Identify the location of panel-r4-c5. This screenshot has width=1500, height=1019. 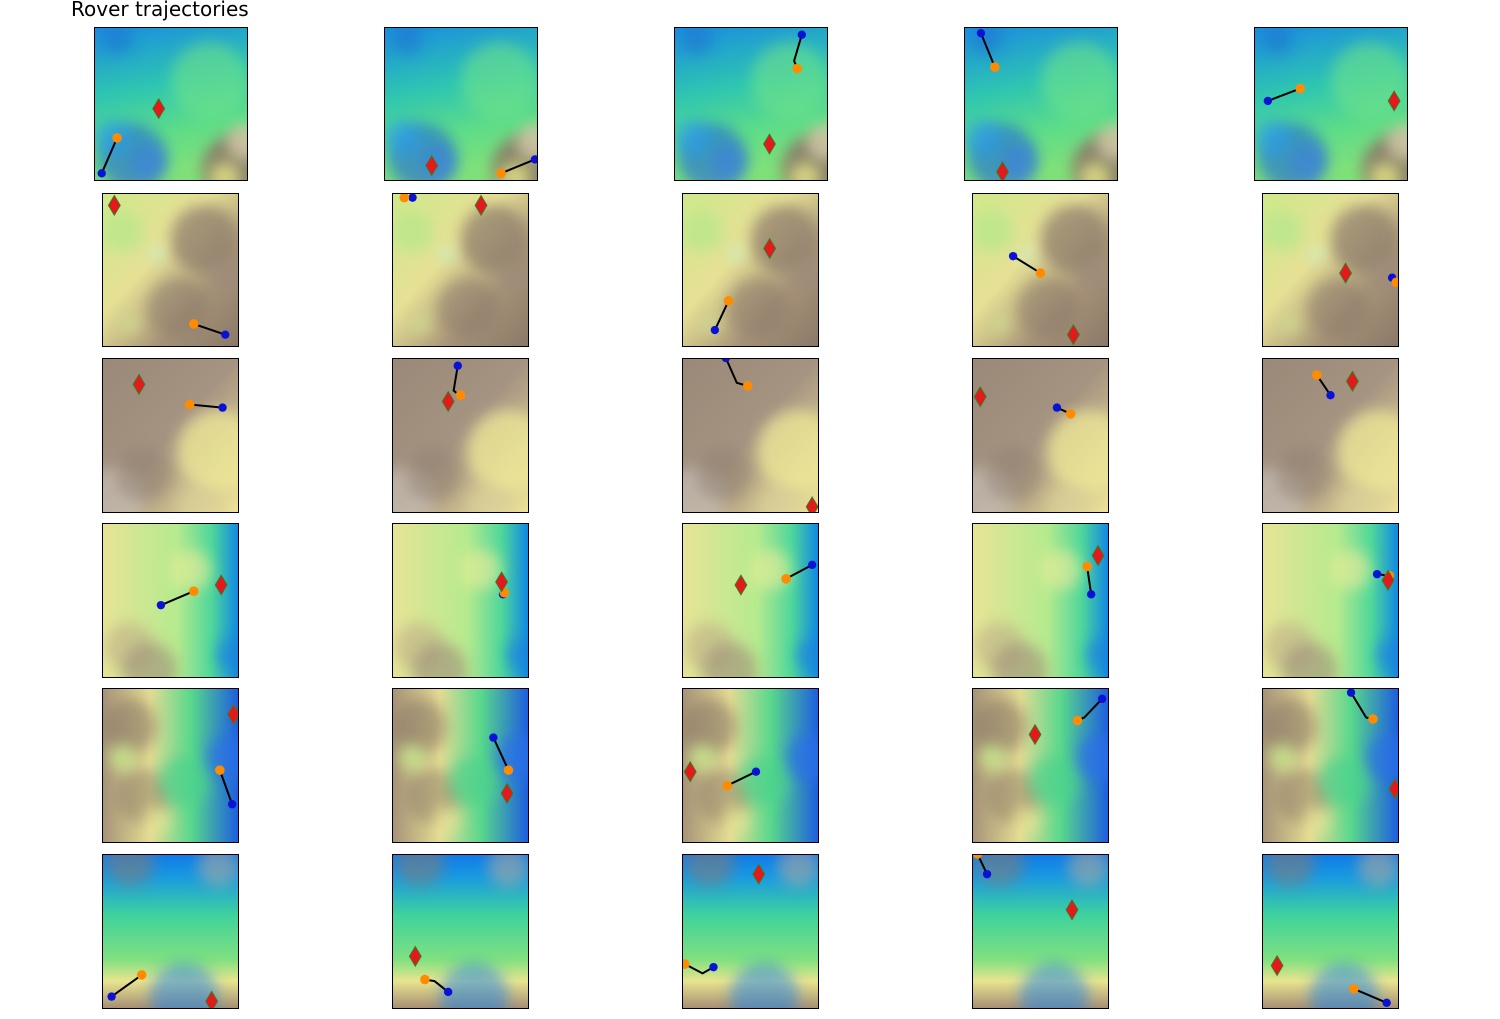
(1330, 600).